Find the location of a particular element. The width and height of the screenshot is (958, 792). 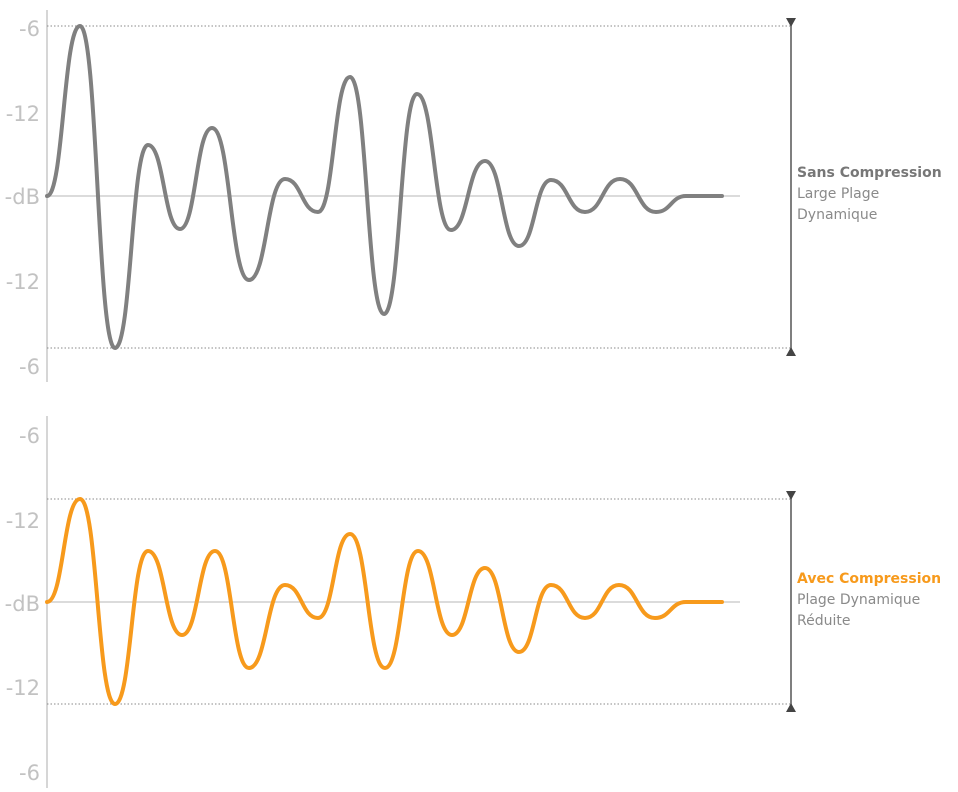

bottom-legend-title: Avec Compression is located at coordinates (869, 579).